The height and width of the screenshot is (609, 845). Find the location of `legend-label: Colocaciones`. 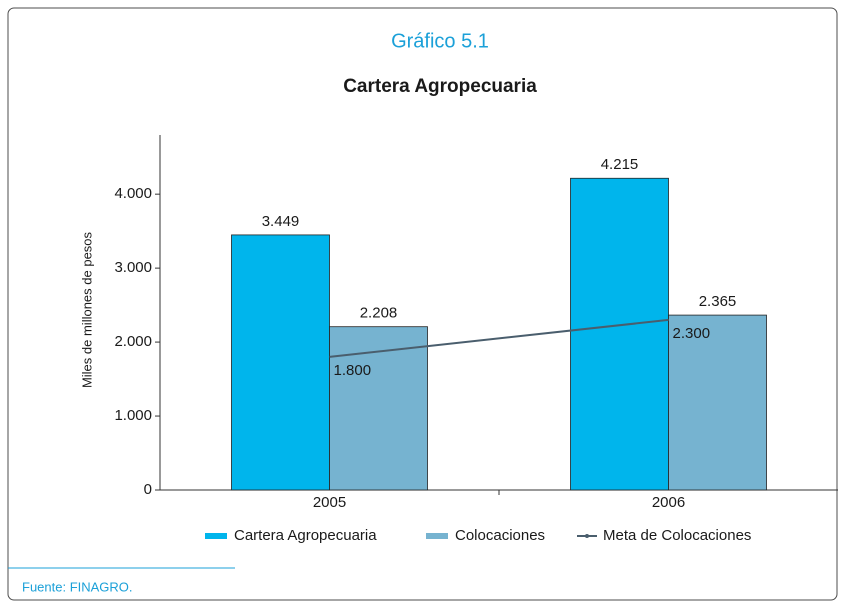

legend-label: Colocaciones is located at coordinates (500, 535).